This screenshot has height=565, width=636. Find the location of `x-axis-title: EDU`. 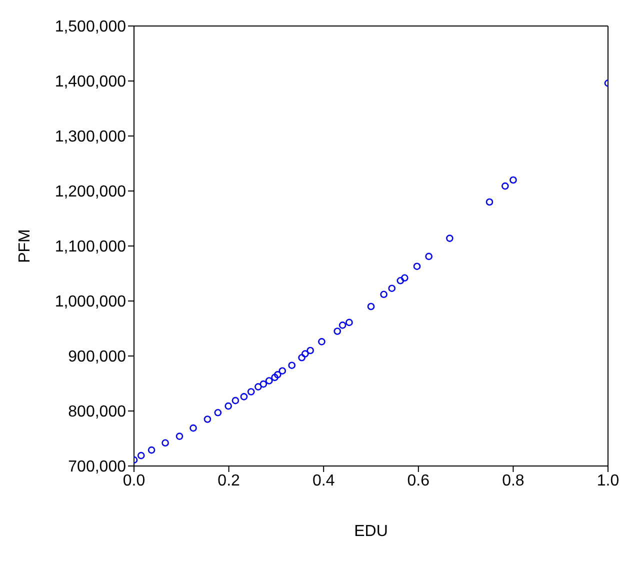

x-axis-title: EDU is located at coordinates (371, 531).